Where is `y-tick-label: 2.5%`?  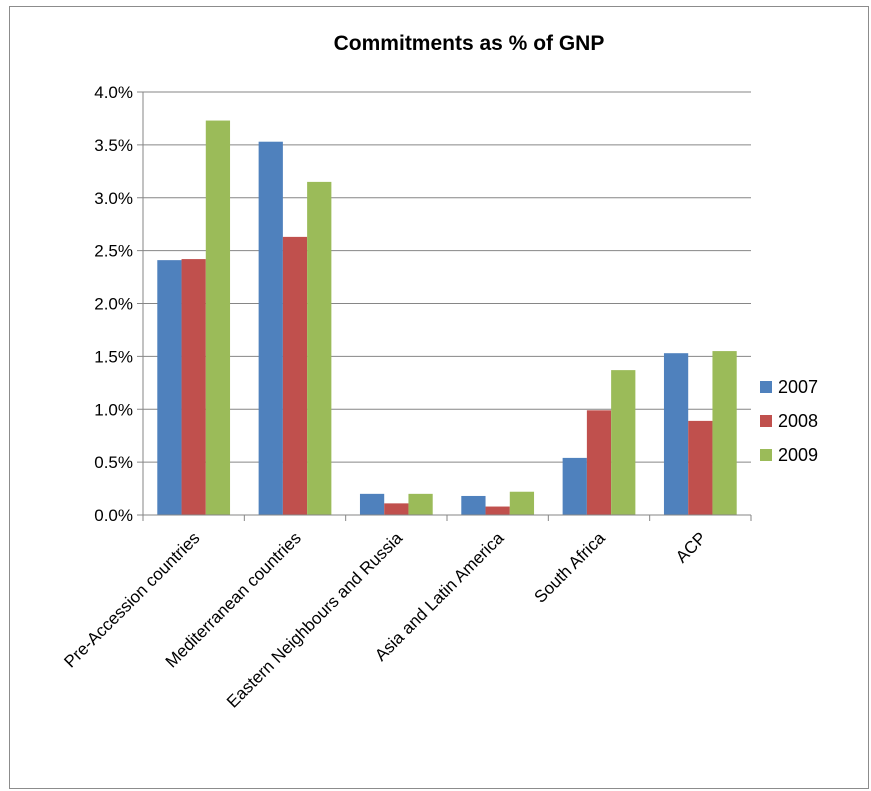 y-tick-label: 2.5% is located at coordinates (113, 251).